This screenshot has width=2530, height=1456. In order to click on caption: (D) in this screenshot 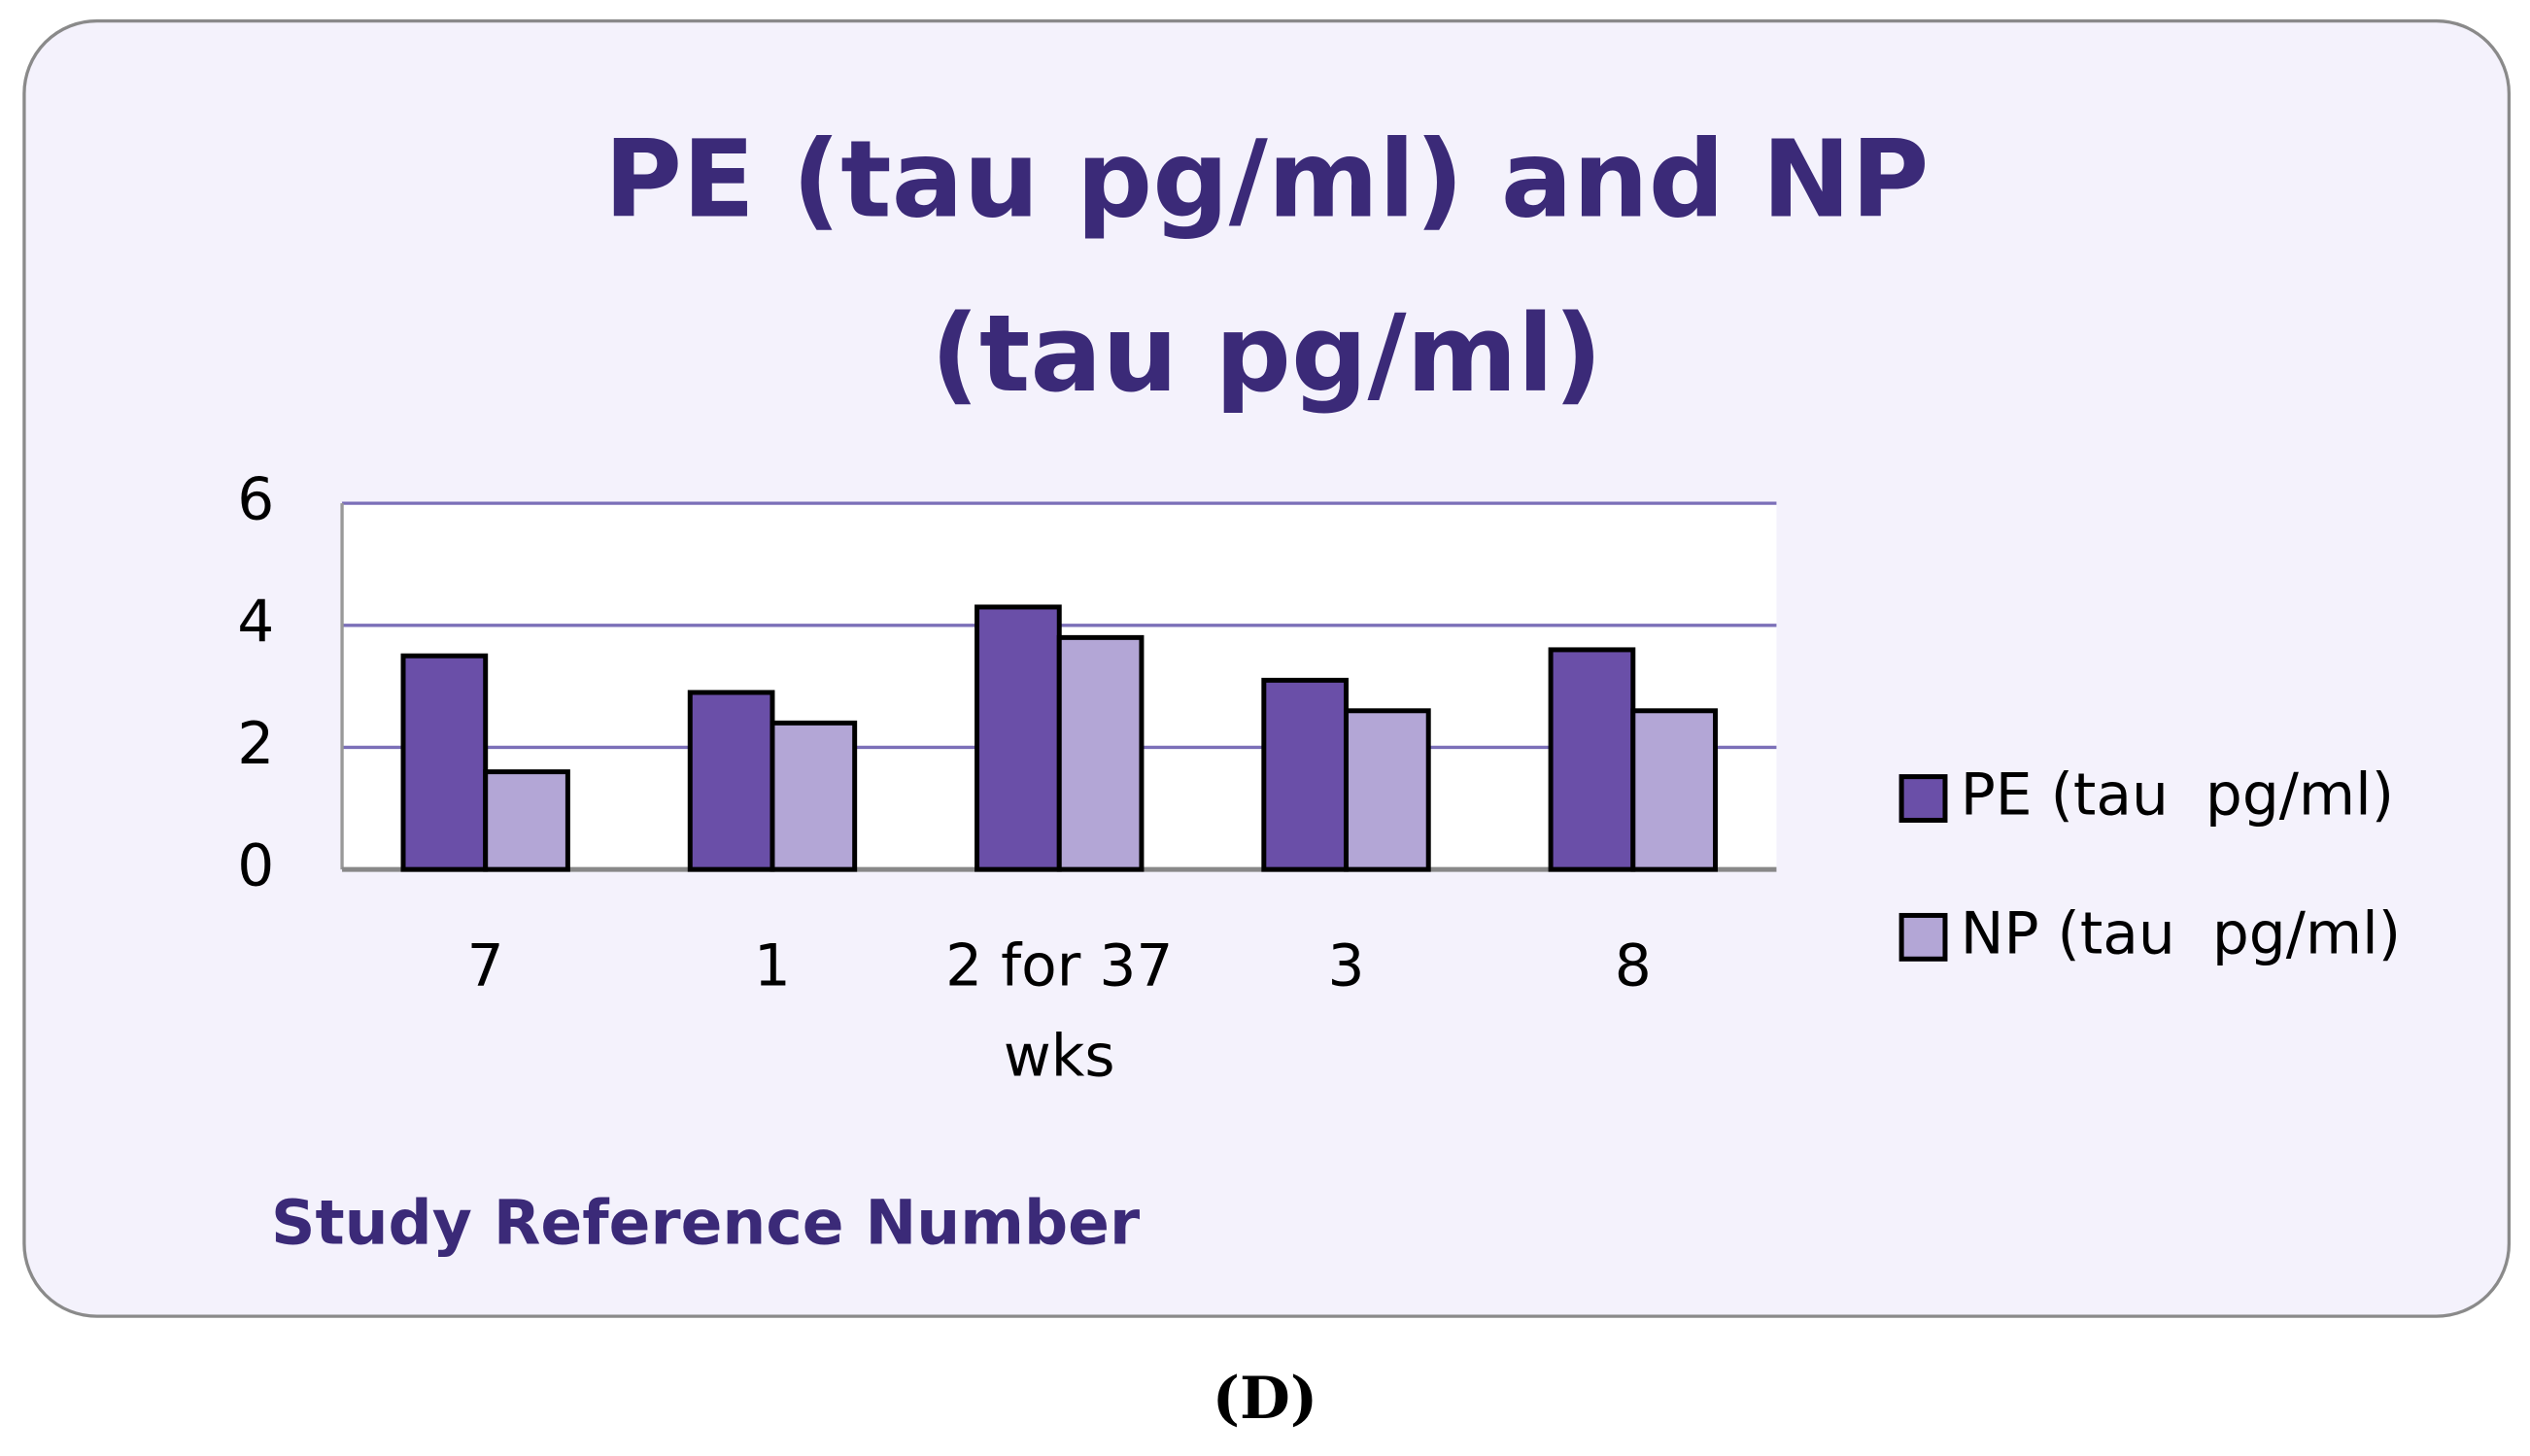, I will do `click(1265, 1398)`.